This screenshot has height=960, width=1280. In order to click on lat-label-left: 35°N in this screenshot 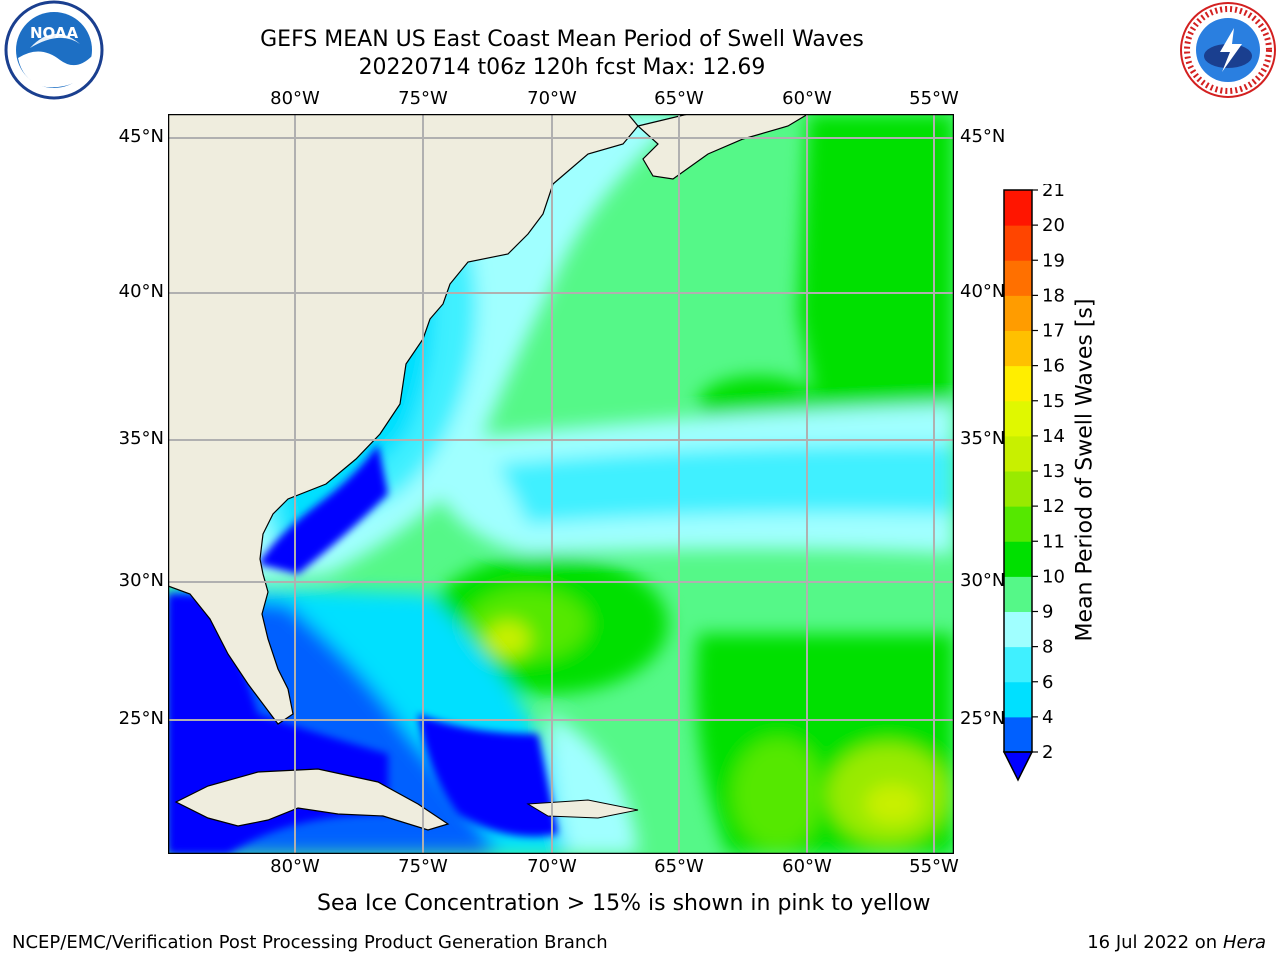, I will do `click(141, 438)`.